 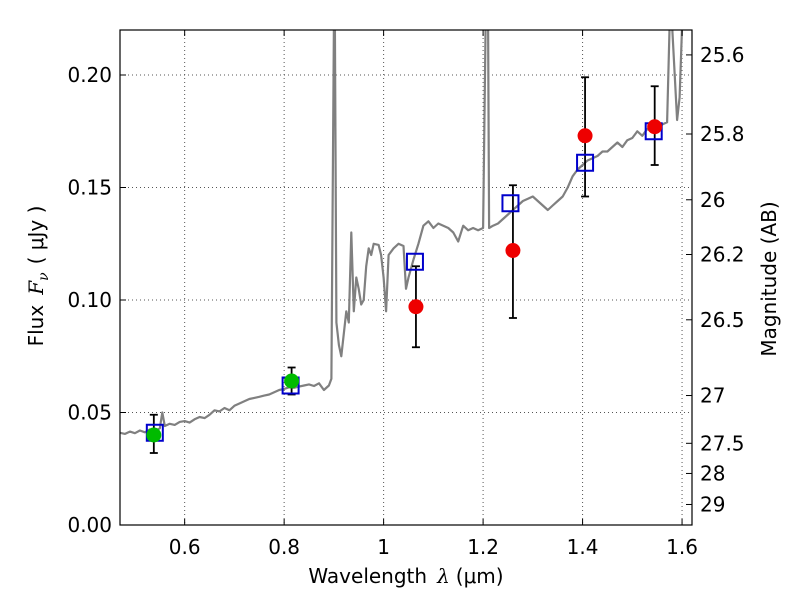 I want to click on y2-tick-label: 25.8, so click(x=722, y=134).